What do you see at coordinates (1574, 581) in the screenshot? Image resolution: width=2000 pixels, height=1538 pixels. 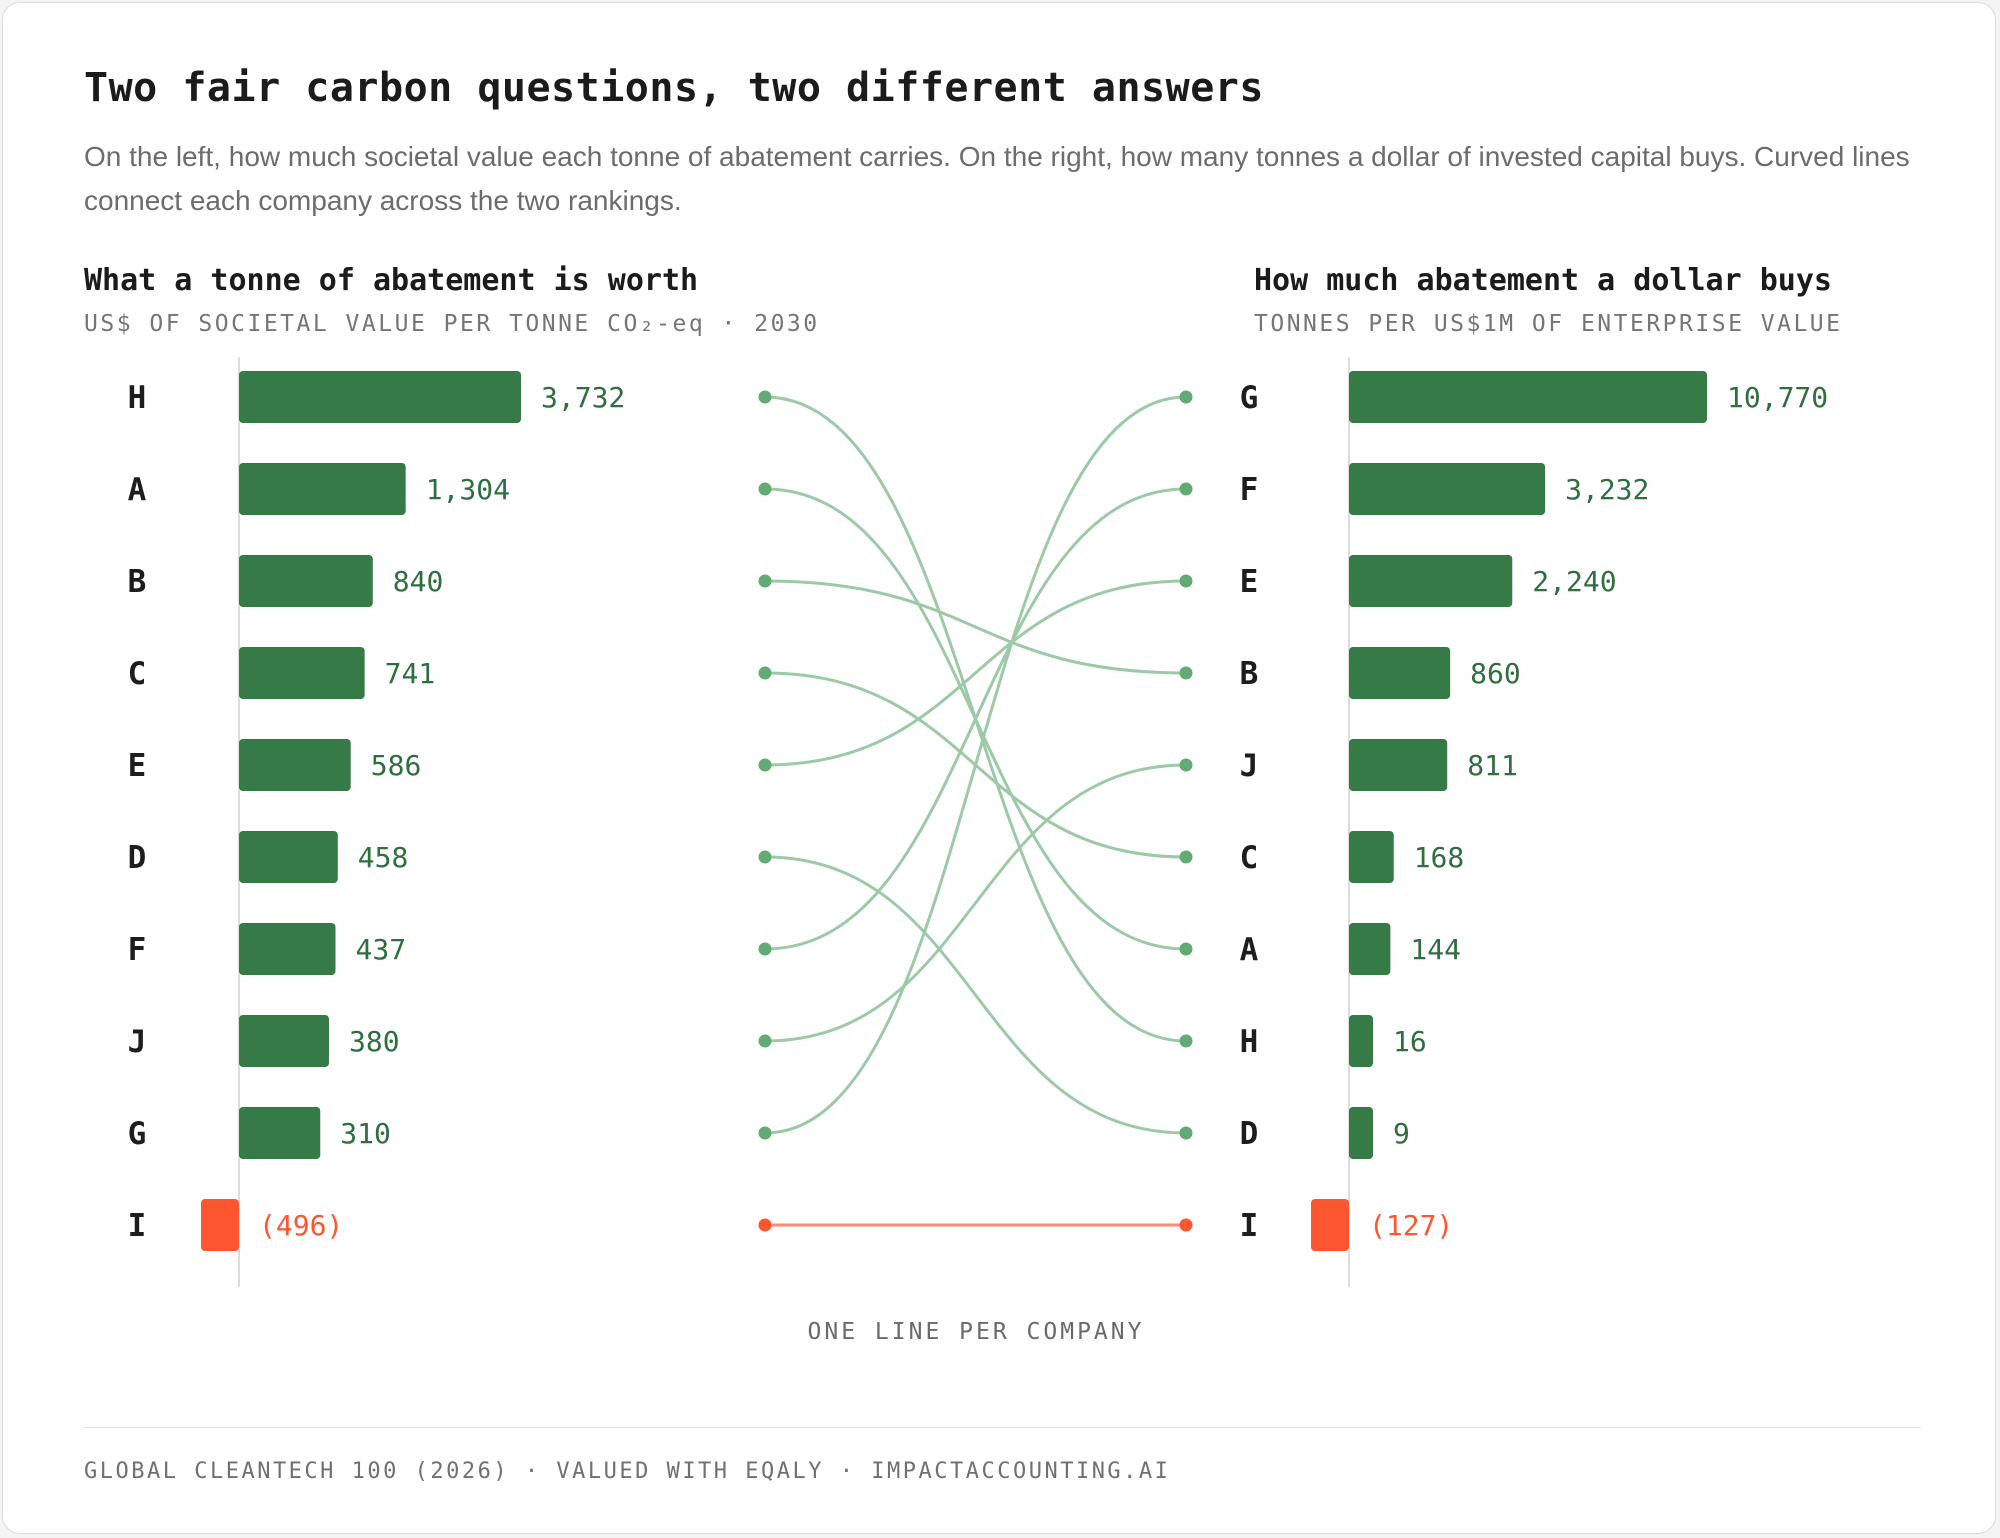 I see `right-value-label: 2,240` at bounding box center [1574, 581].